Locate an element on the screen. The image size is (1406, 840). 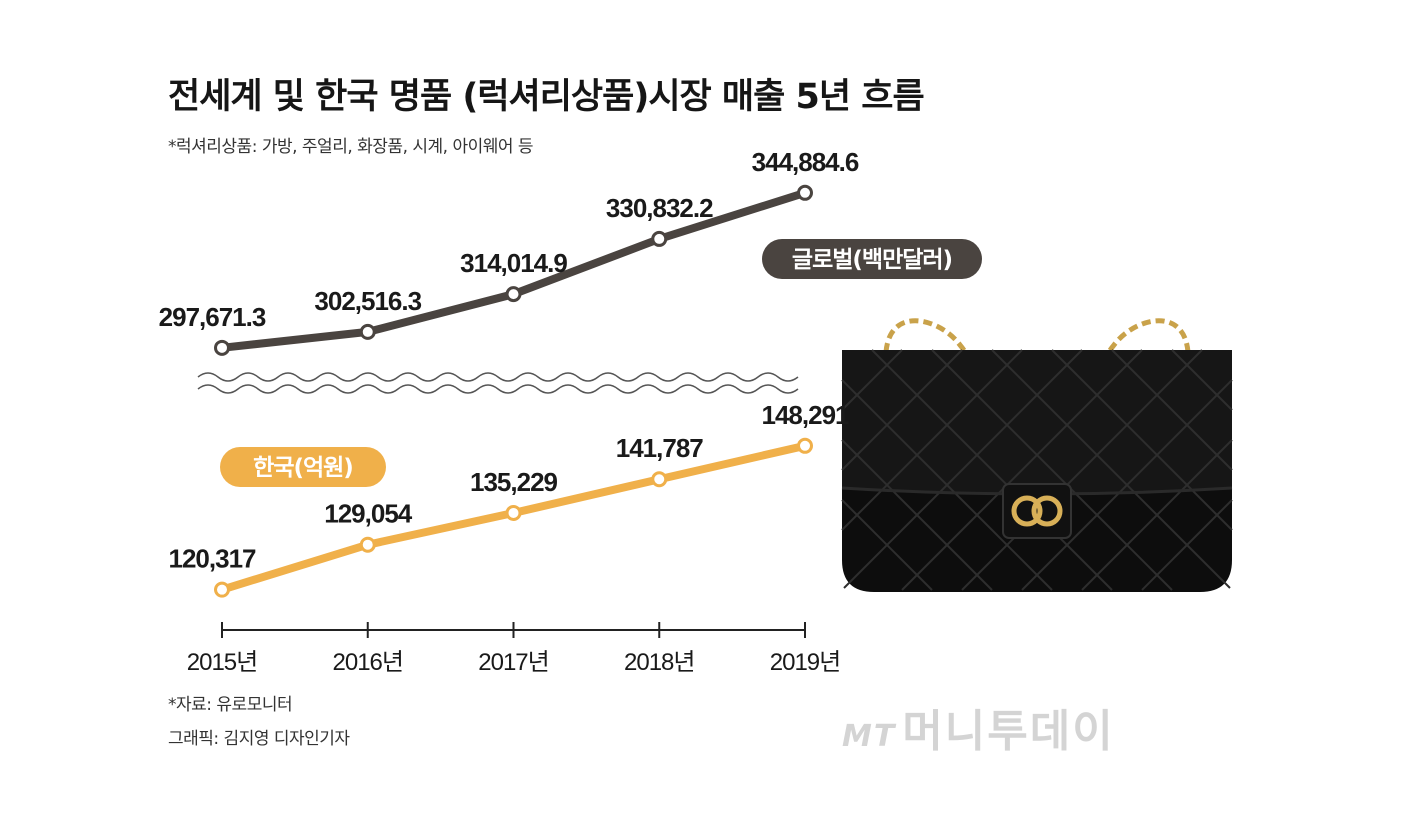
data-label: 135,229 is located at coordinates (514, 482).